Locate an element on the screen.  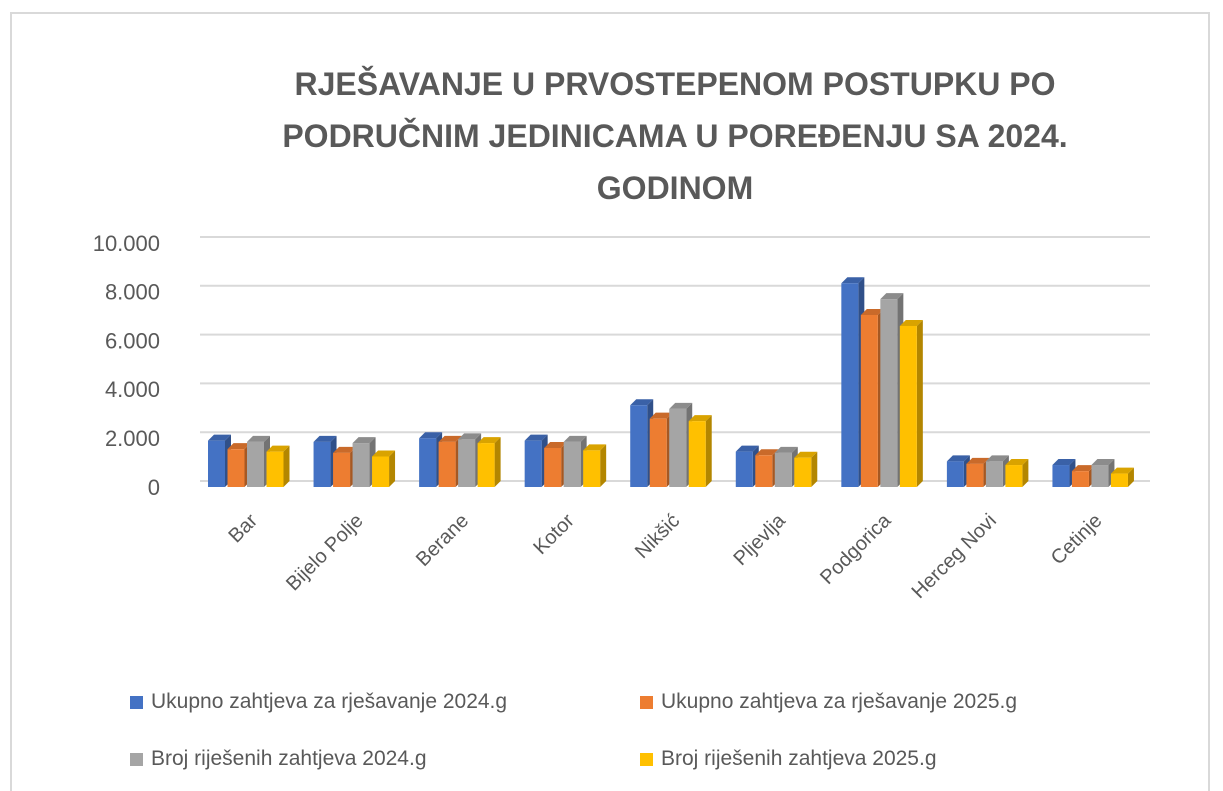
y-tick-label: 4.000 is located at coordinates (132, 389).